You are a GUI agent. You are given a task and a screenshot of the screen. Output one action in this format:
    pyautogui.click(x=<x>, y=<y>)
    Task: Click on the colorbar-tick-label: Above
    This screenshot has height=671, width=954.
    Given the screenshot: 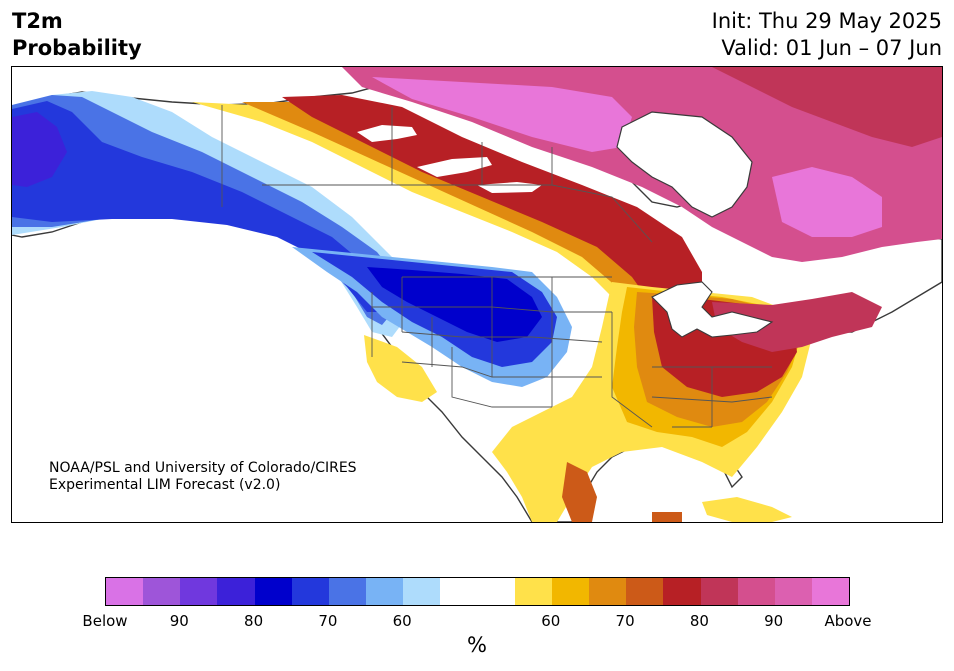 What is the action you would take?
    pyautogui.click(x=848, y=621)
    